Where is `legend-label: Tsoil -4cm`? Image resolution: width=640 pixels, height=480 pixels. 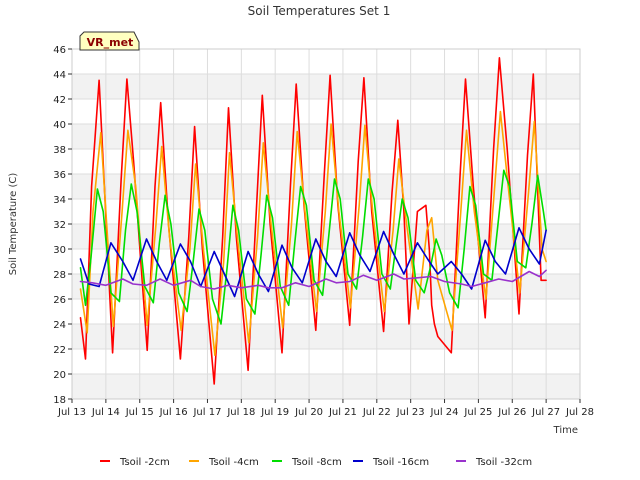
legend-label: Tsoil -4cm is located at coordinates (233, 462).